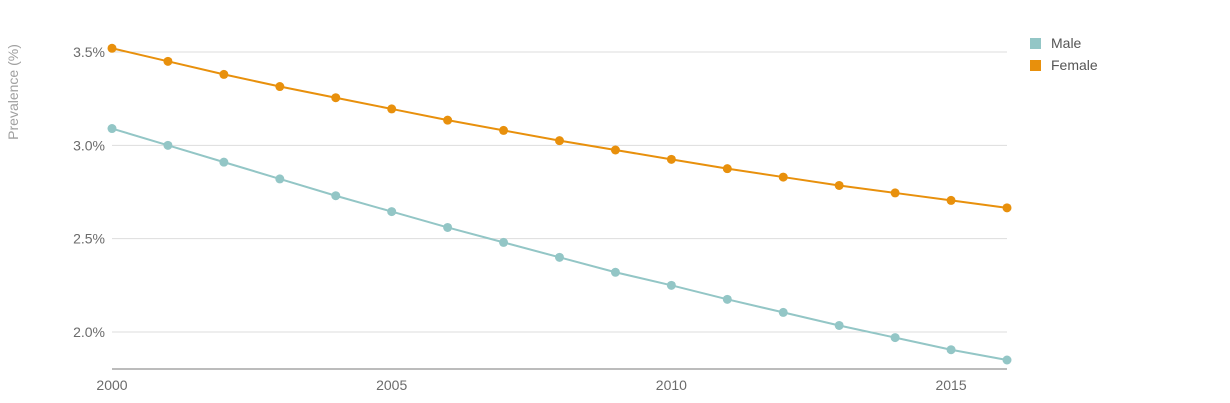  What do you see at coordinates (13, 92) in the screenshot?
I see `y-axis-title: Prevalence (%)` at bounding box center [13, 92].